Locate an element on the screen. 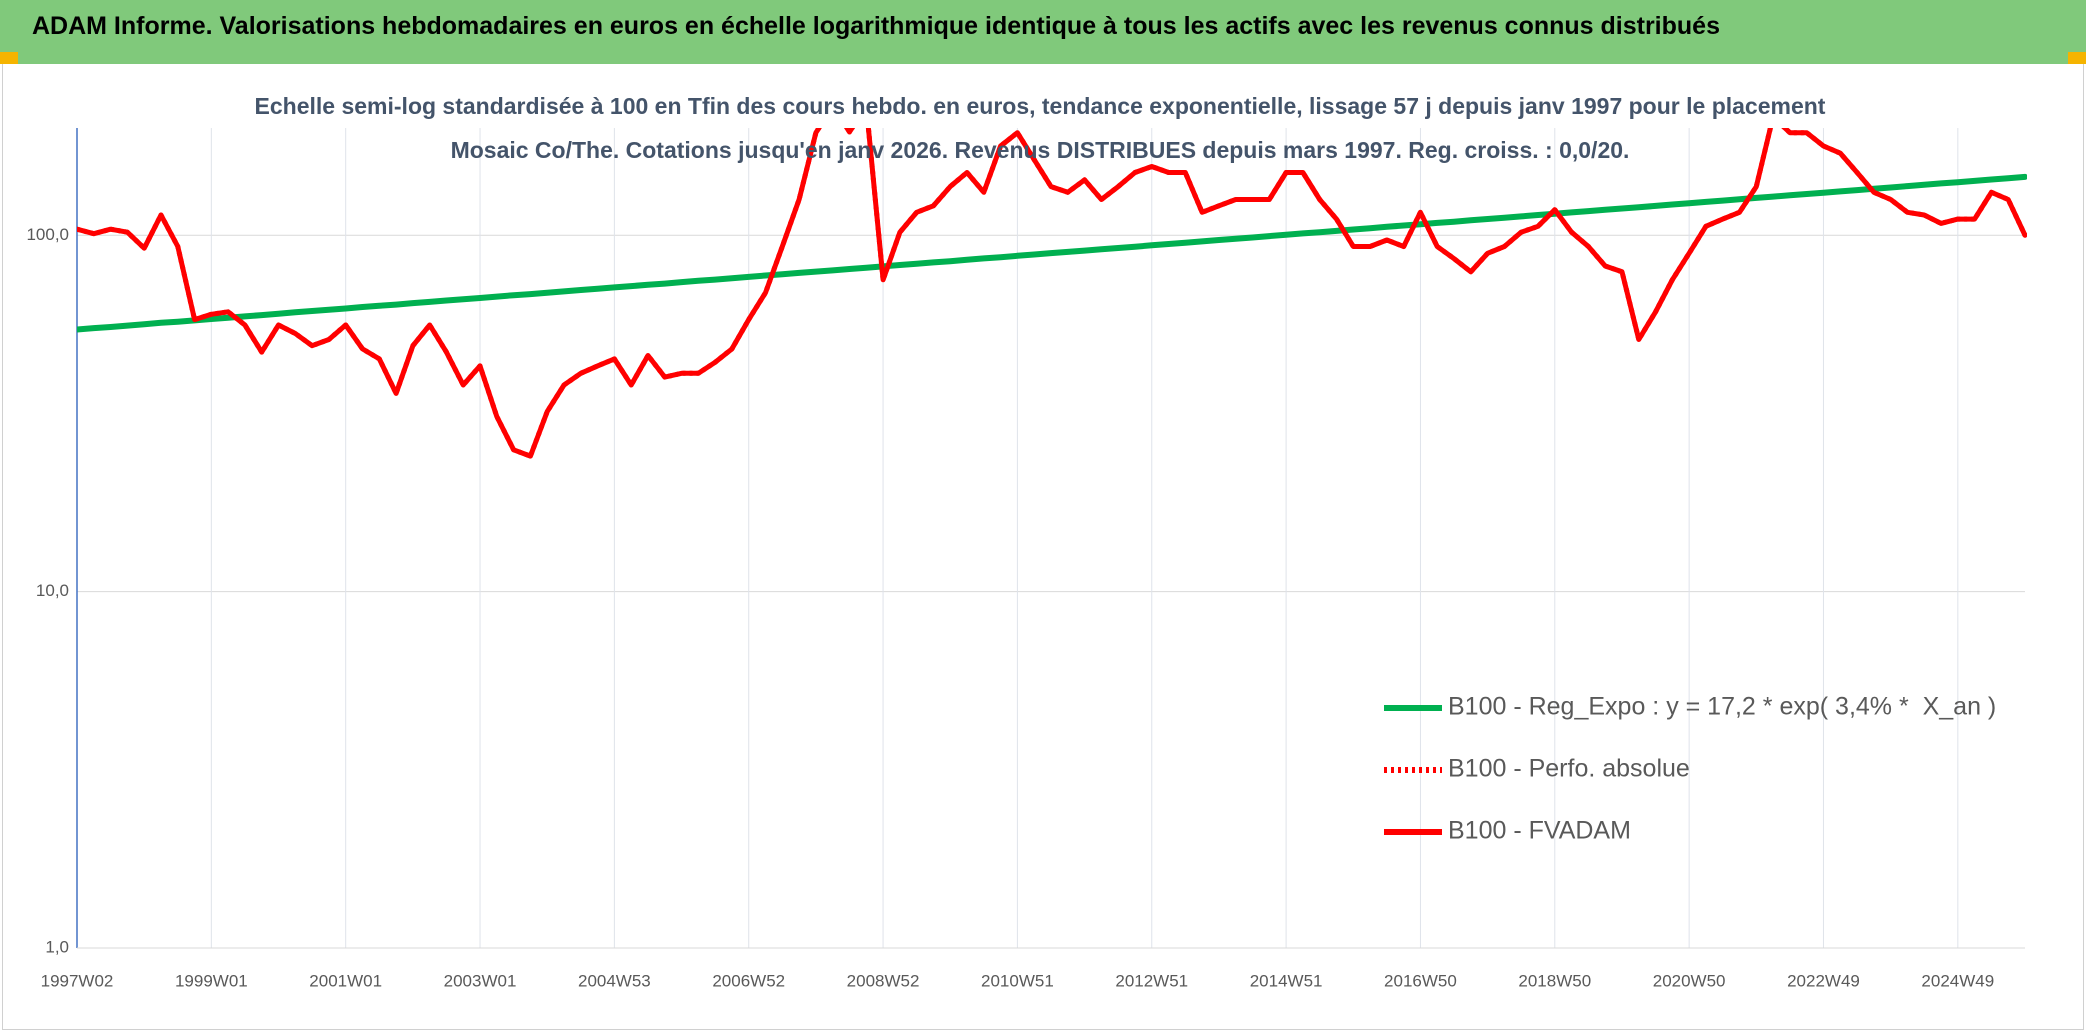 This screenshot has height=1033, width=2086. series-line is located at coordinates (1052, 253).